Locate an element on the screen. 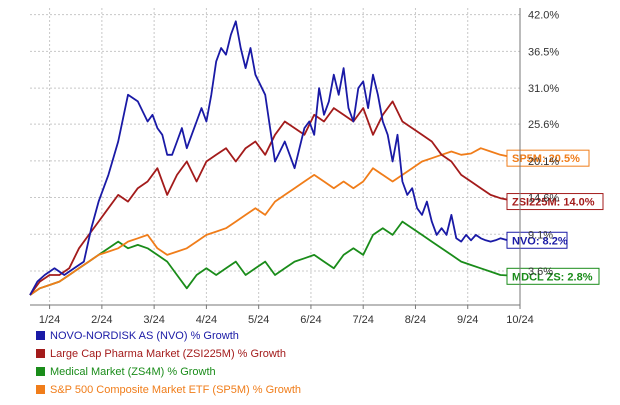  x-tick-label: 6/24 is located at coordinates (310, 320).